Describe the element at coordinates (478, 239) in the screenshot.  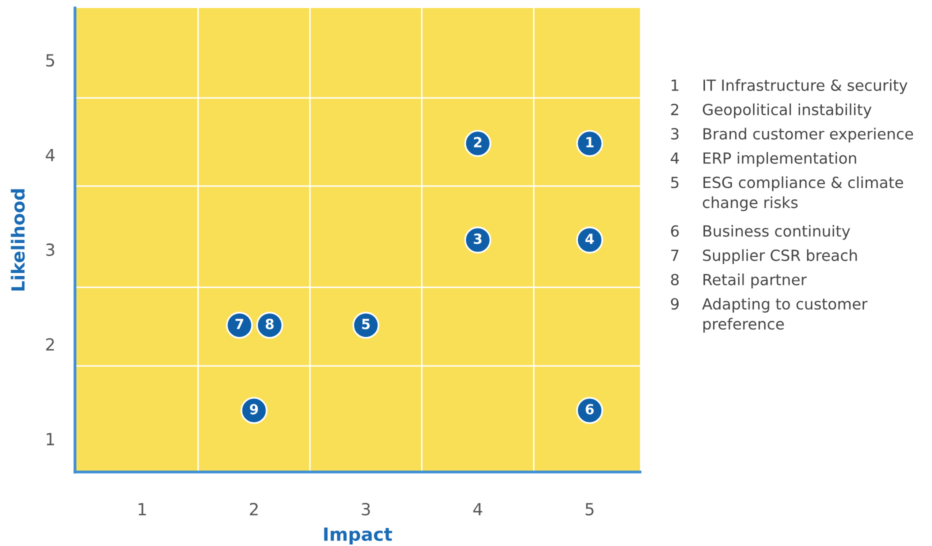
I see `annotation: 3` at that location.